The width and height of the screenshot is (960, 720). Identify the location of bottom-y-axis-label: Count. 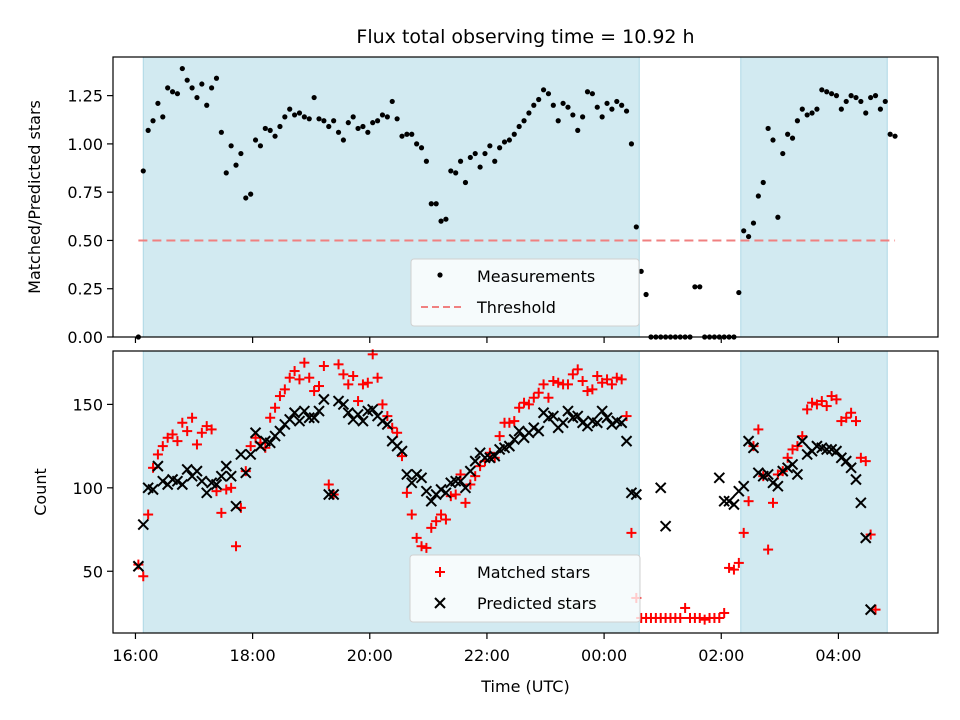
(40, 492).